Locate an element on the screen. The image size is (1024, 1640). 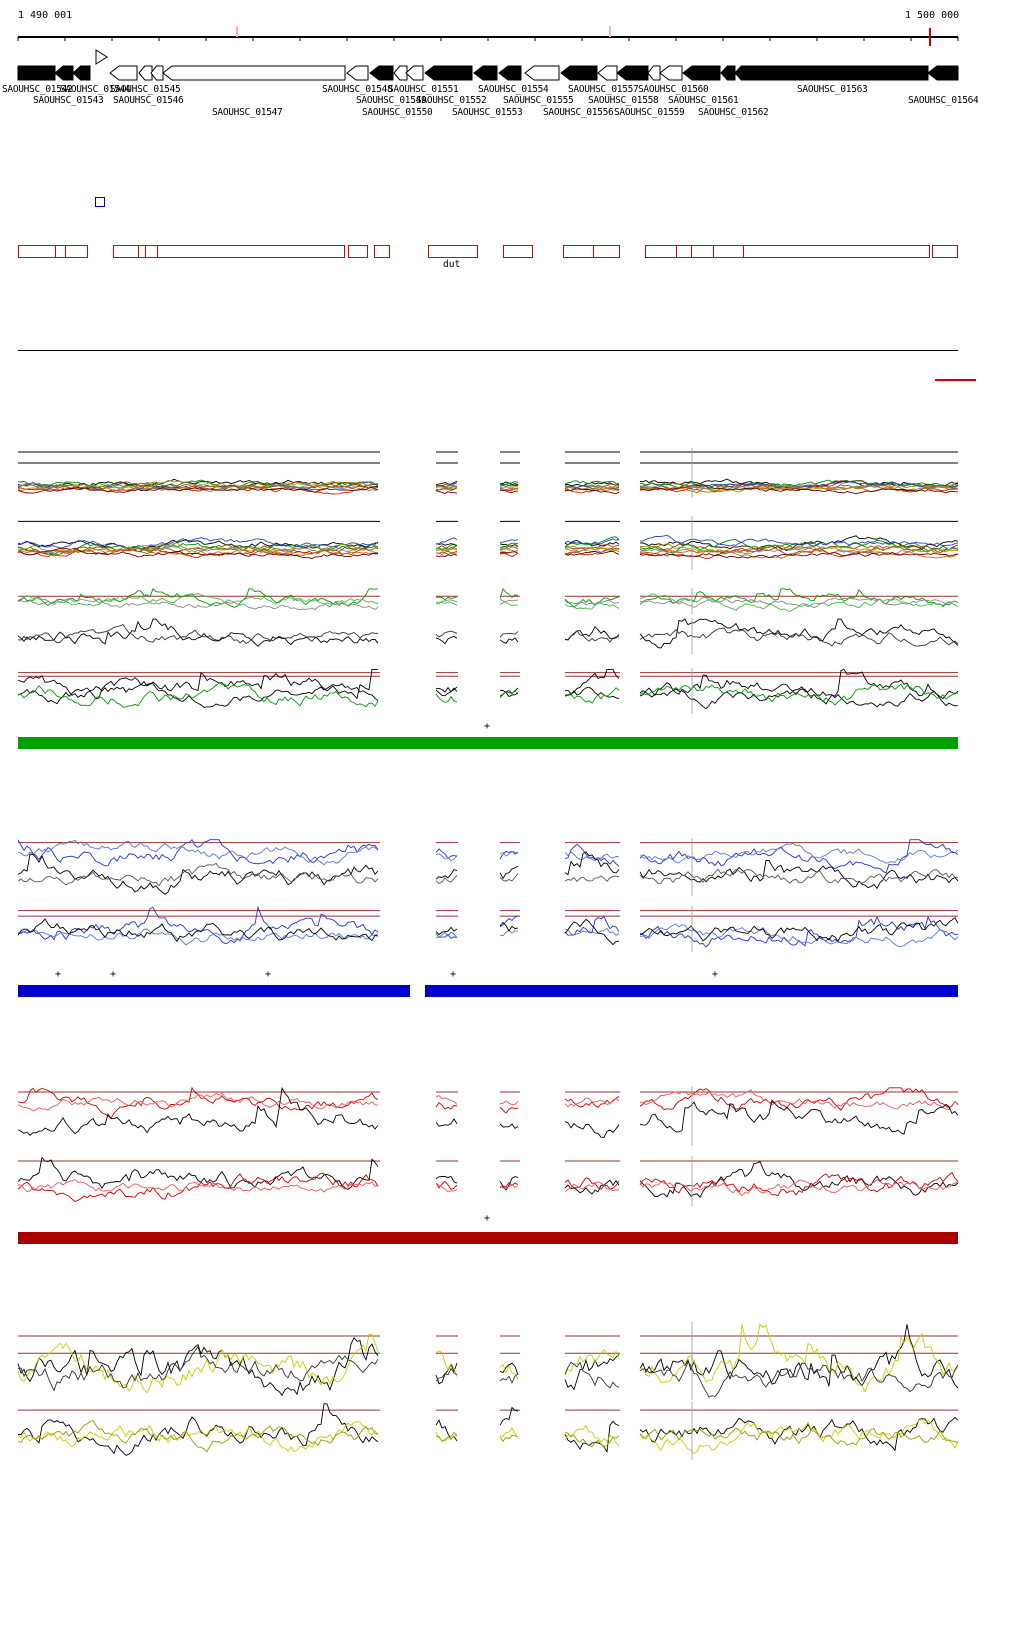
plot-row-blue-mix is located at coordinates (512, 928).